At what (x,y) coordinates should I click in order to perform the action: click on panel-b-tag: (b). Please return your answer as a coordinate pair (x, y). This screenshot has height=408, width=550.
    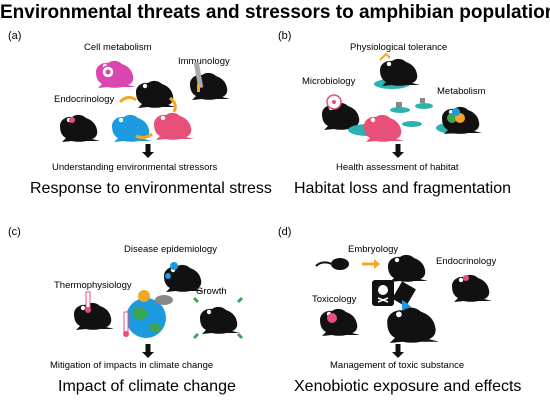
    Looking at the image, I should click on (285, 36).